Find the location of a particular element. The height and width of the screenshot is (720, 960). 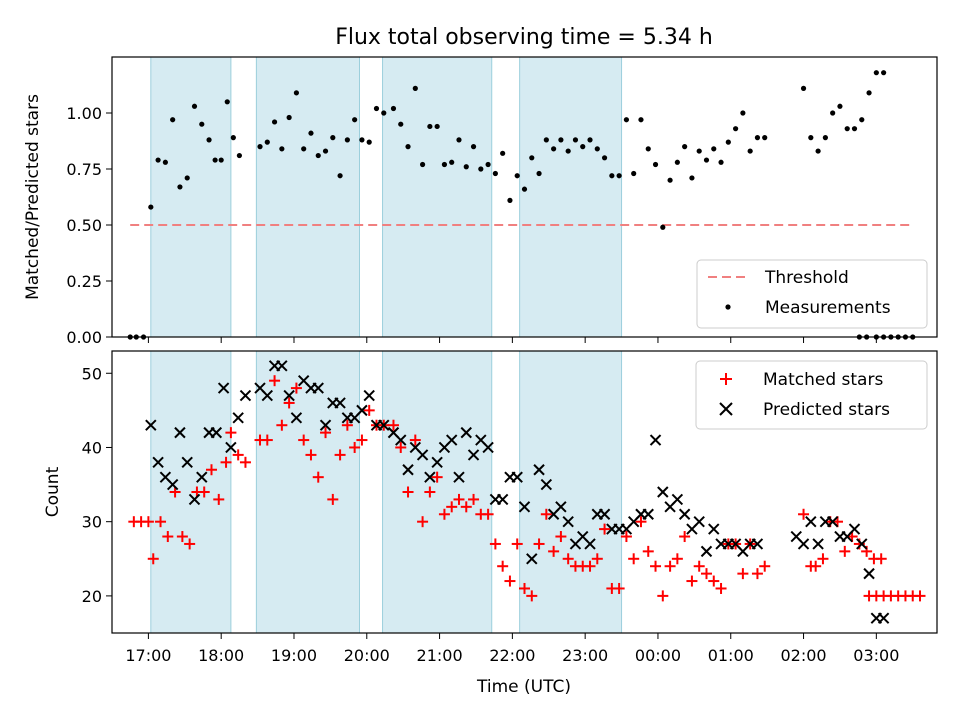

y-tick-label: 1.00 is located at coordinates (84, 113).